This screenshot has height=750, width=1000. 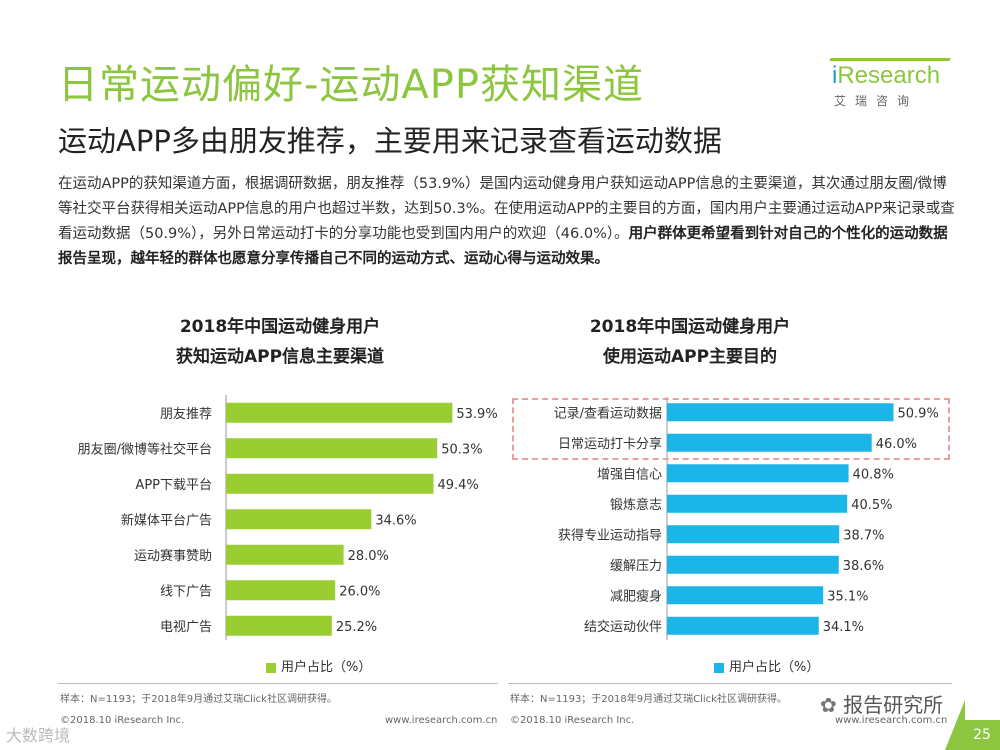 What do you see at coordinates (766, 665) in the screenshot?
I see `right-legend: 用户占比（%）` at bounding box center [766, 665].